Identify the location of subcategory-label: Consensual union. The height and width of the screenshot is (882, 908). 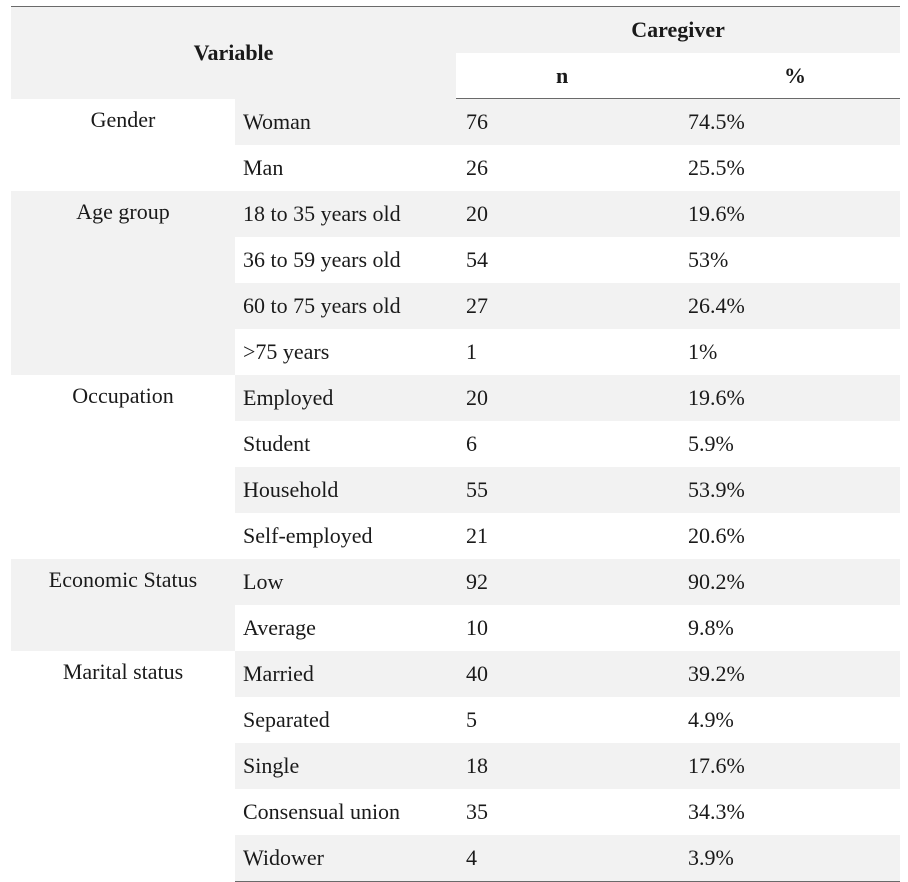
(322, 811).